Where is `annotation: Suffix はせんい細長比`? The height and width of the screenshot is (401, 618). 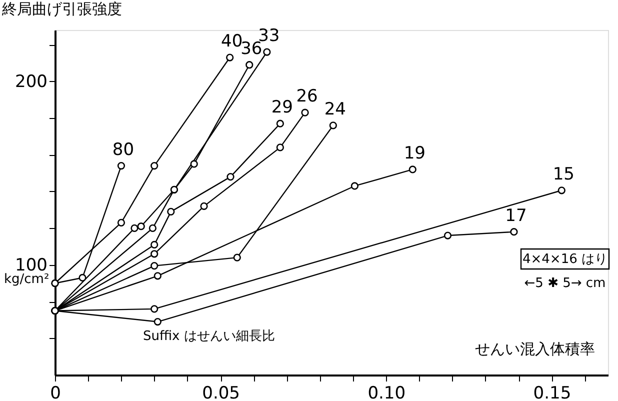
annotation: Suffix はせんい細長比 is located at coordinates (209, 336).